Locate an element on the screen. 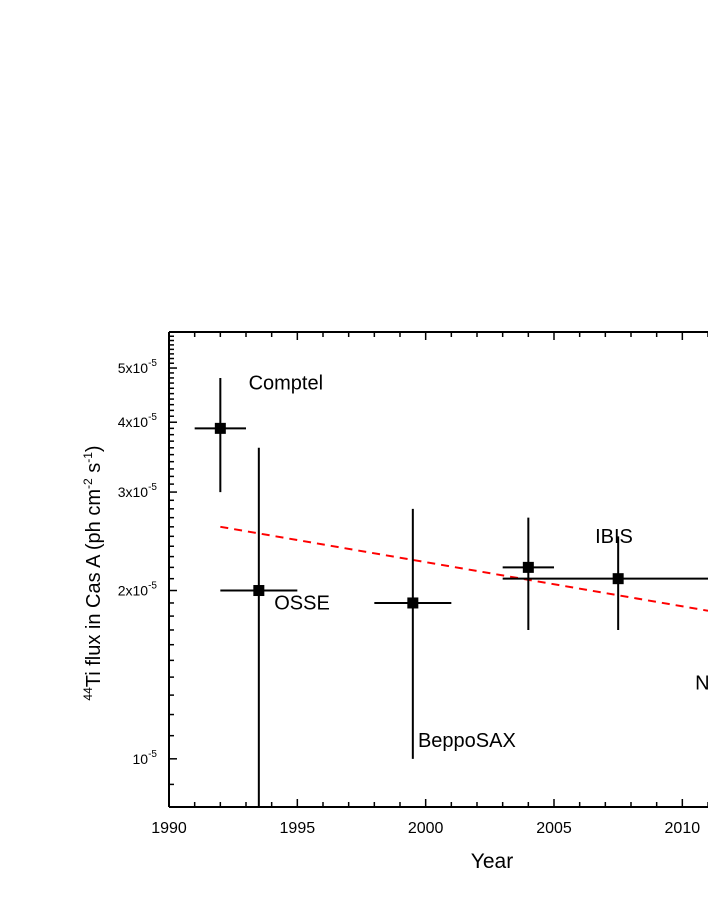 This screenshot has height=917, width=708. x-tick-label: 1995 is located at coordinates (298, 828).